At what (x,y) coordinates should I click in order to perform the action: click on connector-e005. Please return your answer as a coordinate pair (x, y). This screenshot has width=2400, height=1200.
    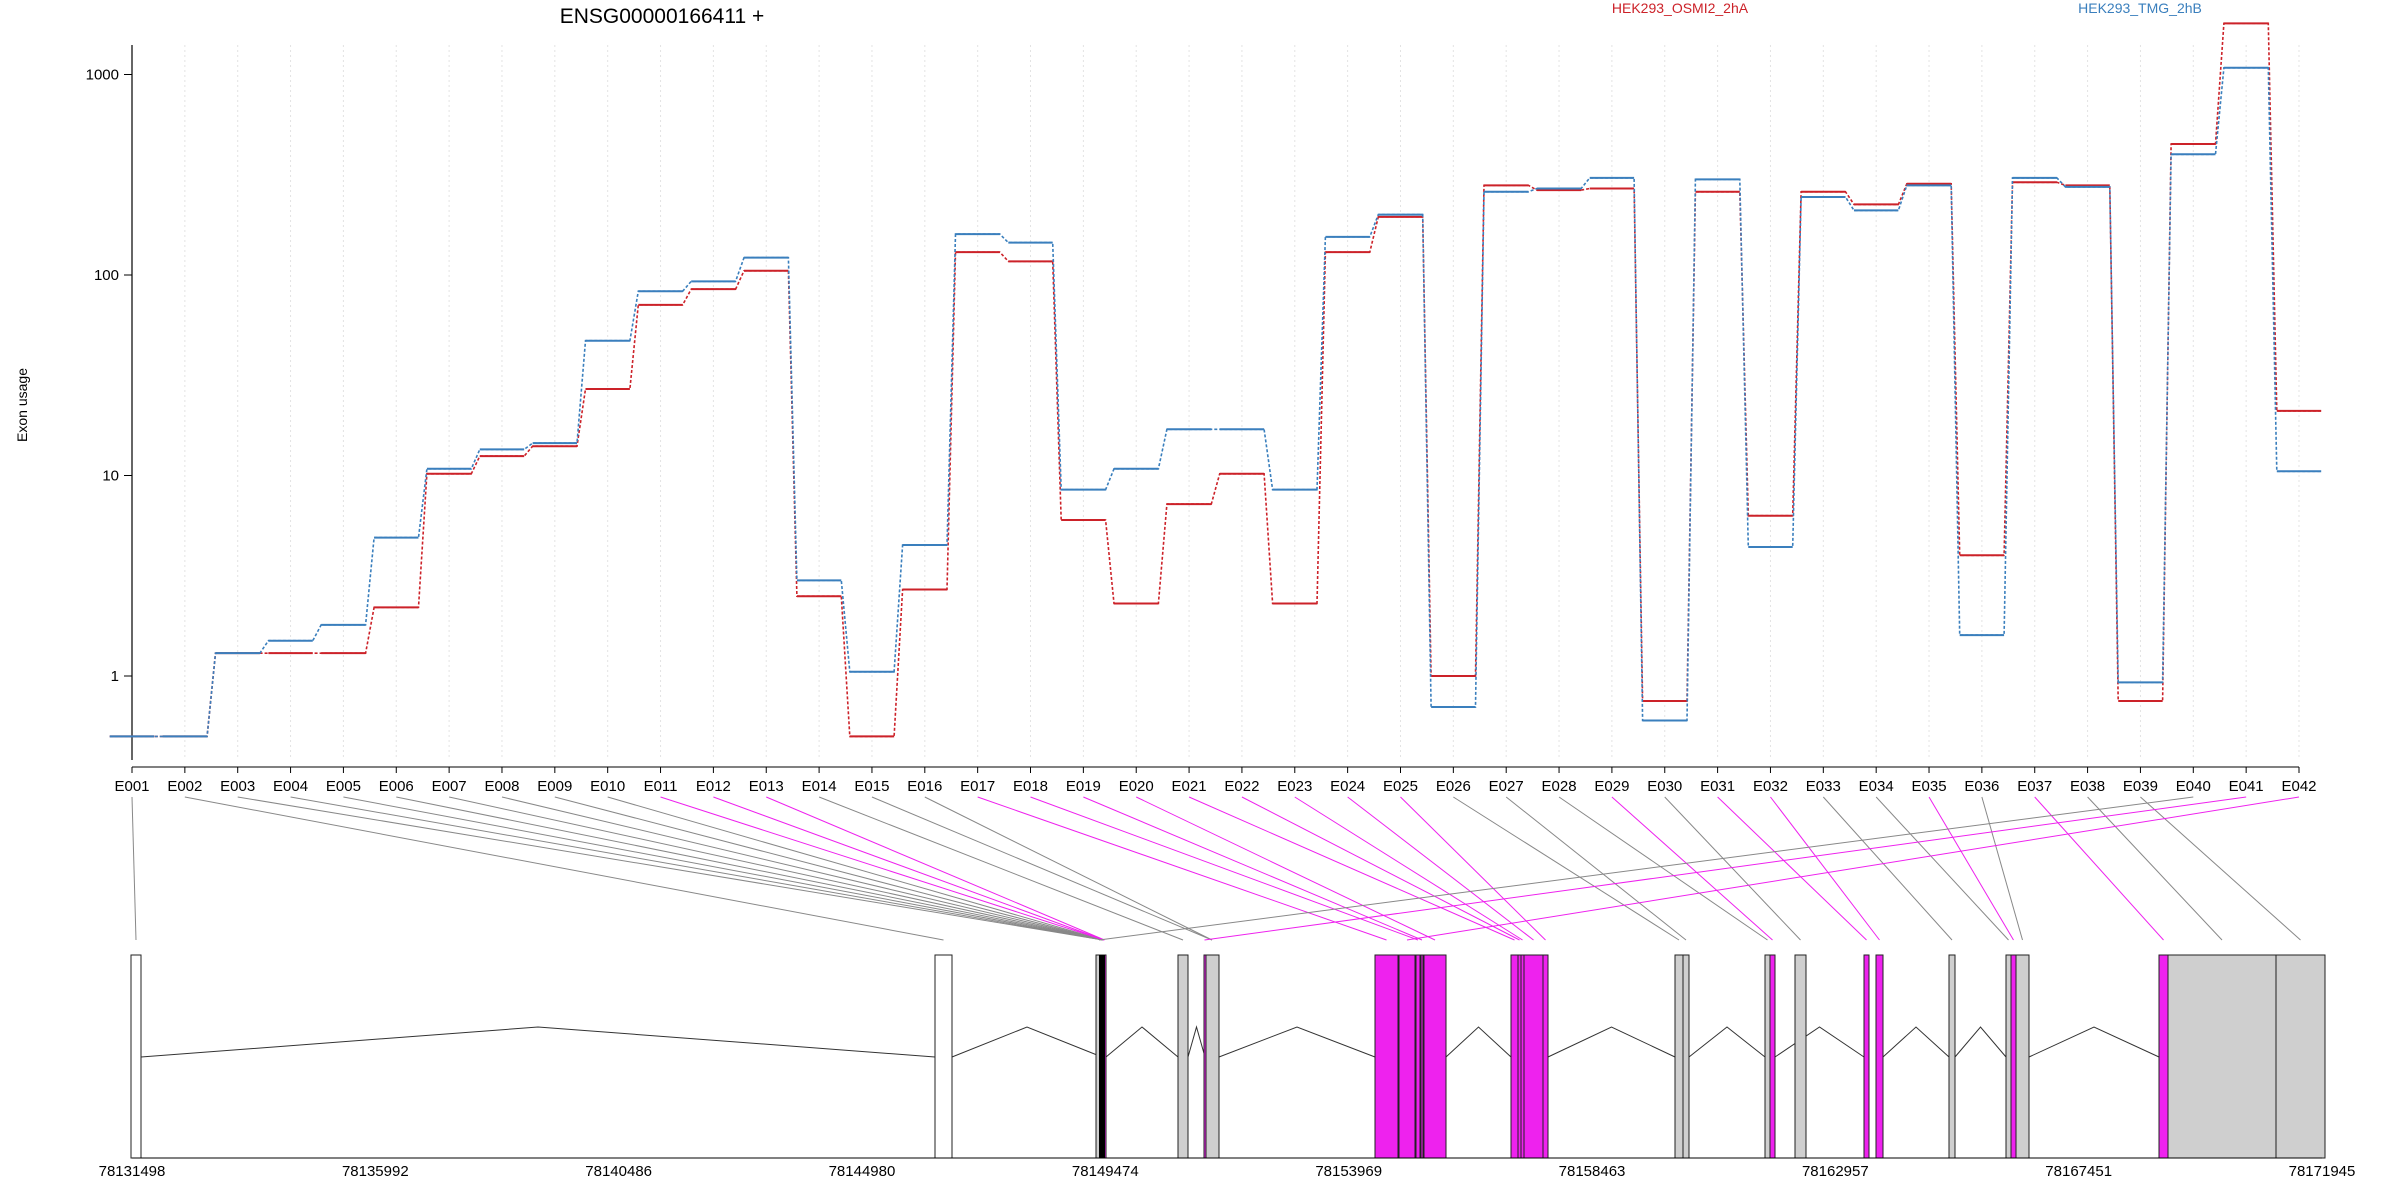
    Looking at the image, I should click on (723, 868).